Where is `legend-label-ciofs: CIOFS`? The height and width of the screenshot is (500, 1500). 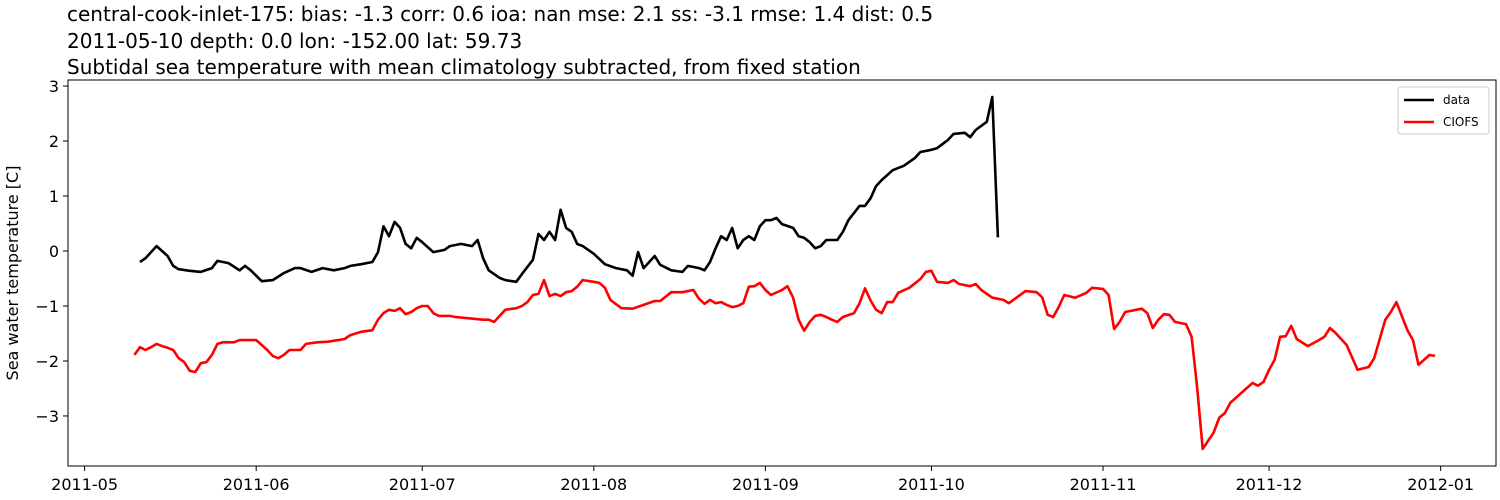 legend-label-ciofs: CIOFS is located at coordinates (1461, 122).